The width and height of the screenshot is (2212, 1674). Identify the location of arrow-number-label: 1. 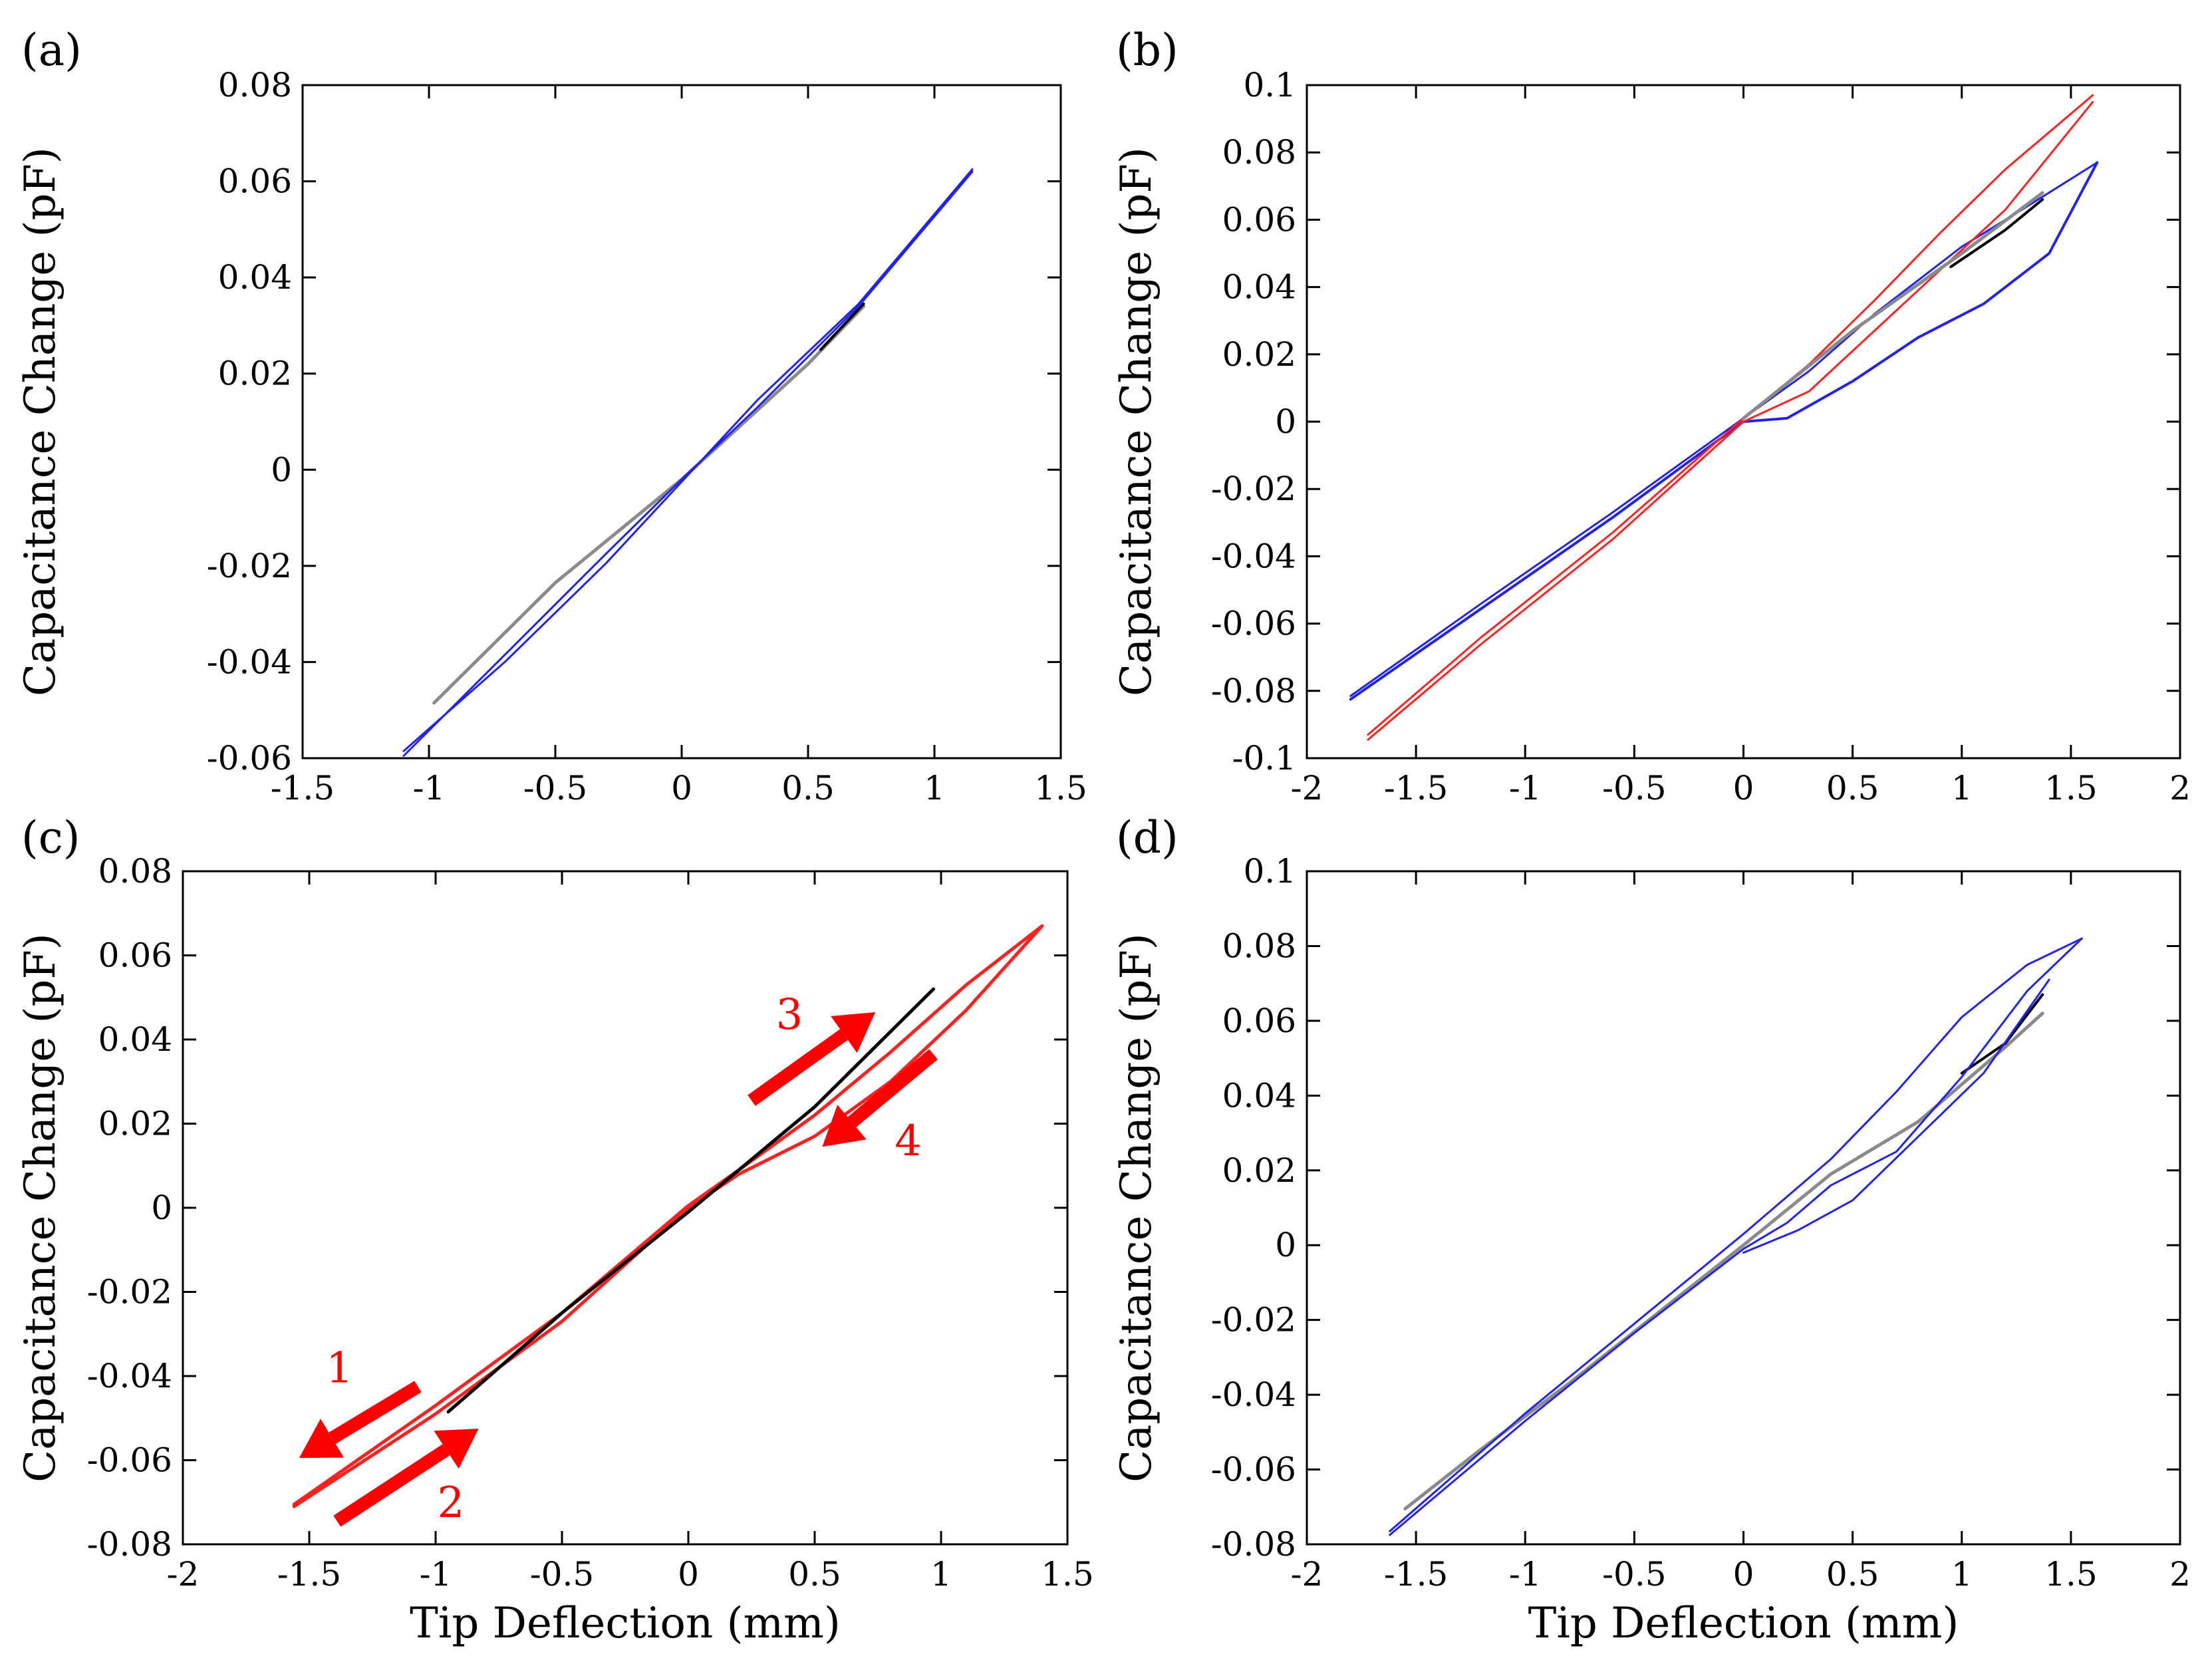
(340, 1368).